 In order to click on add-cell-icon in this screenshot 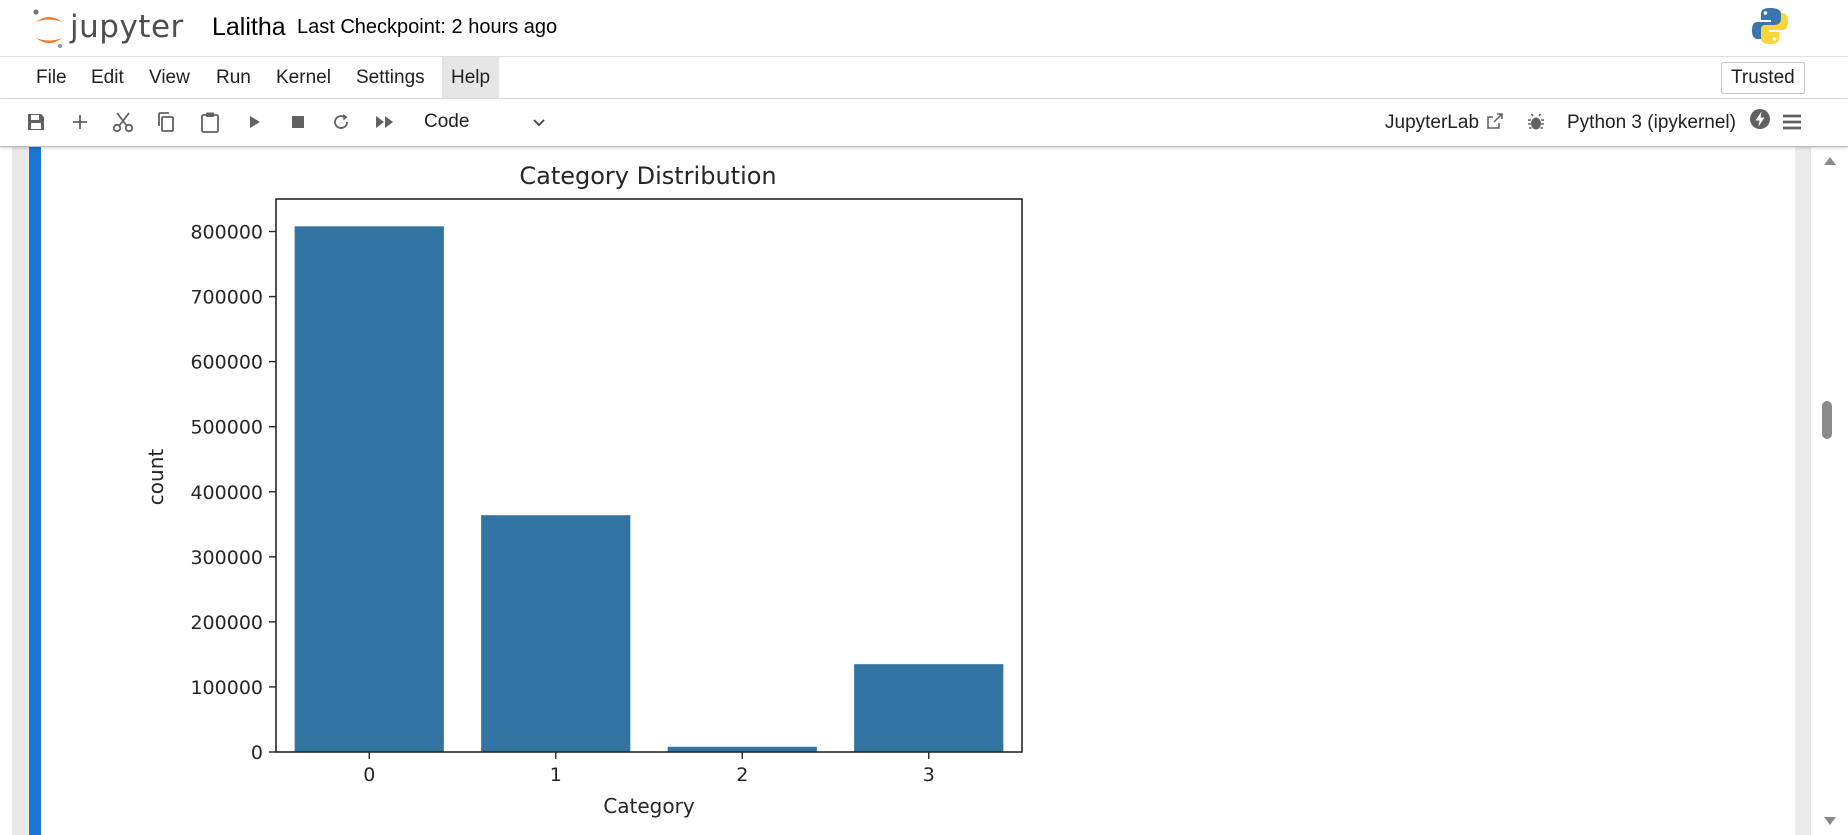, I will do `click(80, 122)`.